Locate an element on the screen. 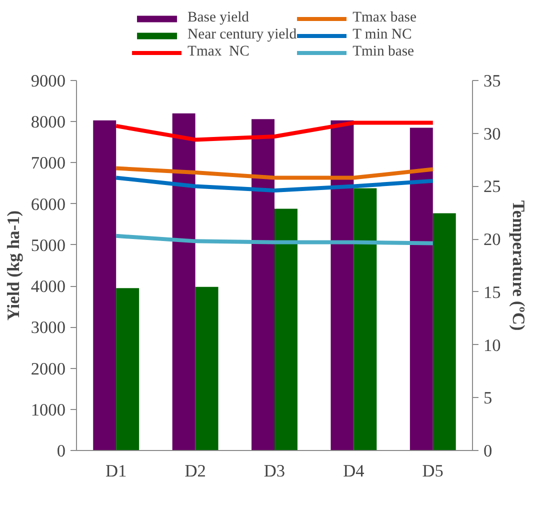 This screenshot has height=505, width=538. y-tick-label: 0 is located at coordinates (61, 451).